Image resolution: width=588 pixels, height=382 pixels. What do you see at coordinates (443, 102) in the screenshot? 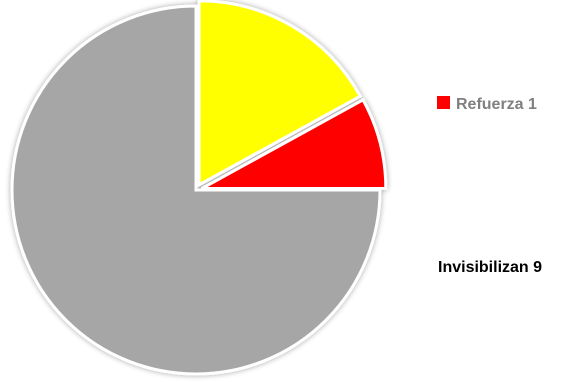
I see `legend-swatch-refuerza` at bounding box center [443, 102].